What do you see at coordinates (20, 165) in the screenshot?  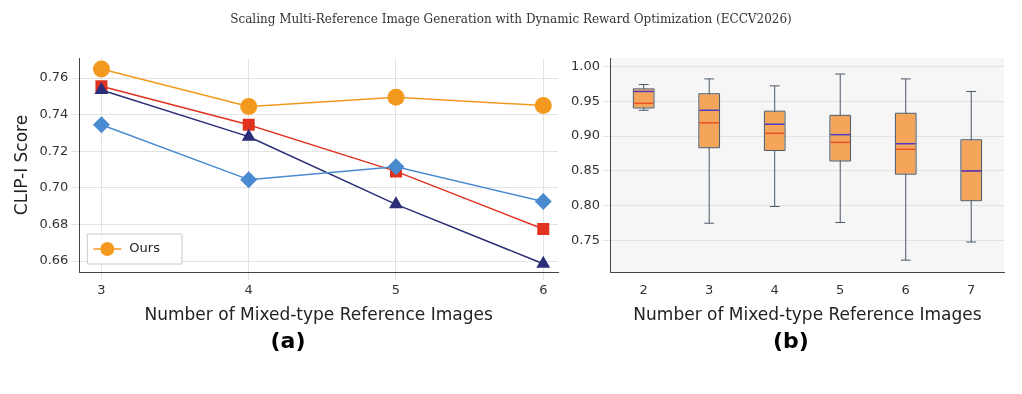 I see `y-axis-title: CLIP-I Score` at bounding box center [20, 165].